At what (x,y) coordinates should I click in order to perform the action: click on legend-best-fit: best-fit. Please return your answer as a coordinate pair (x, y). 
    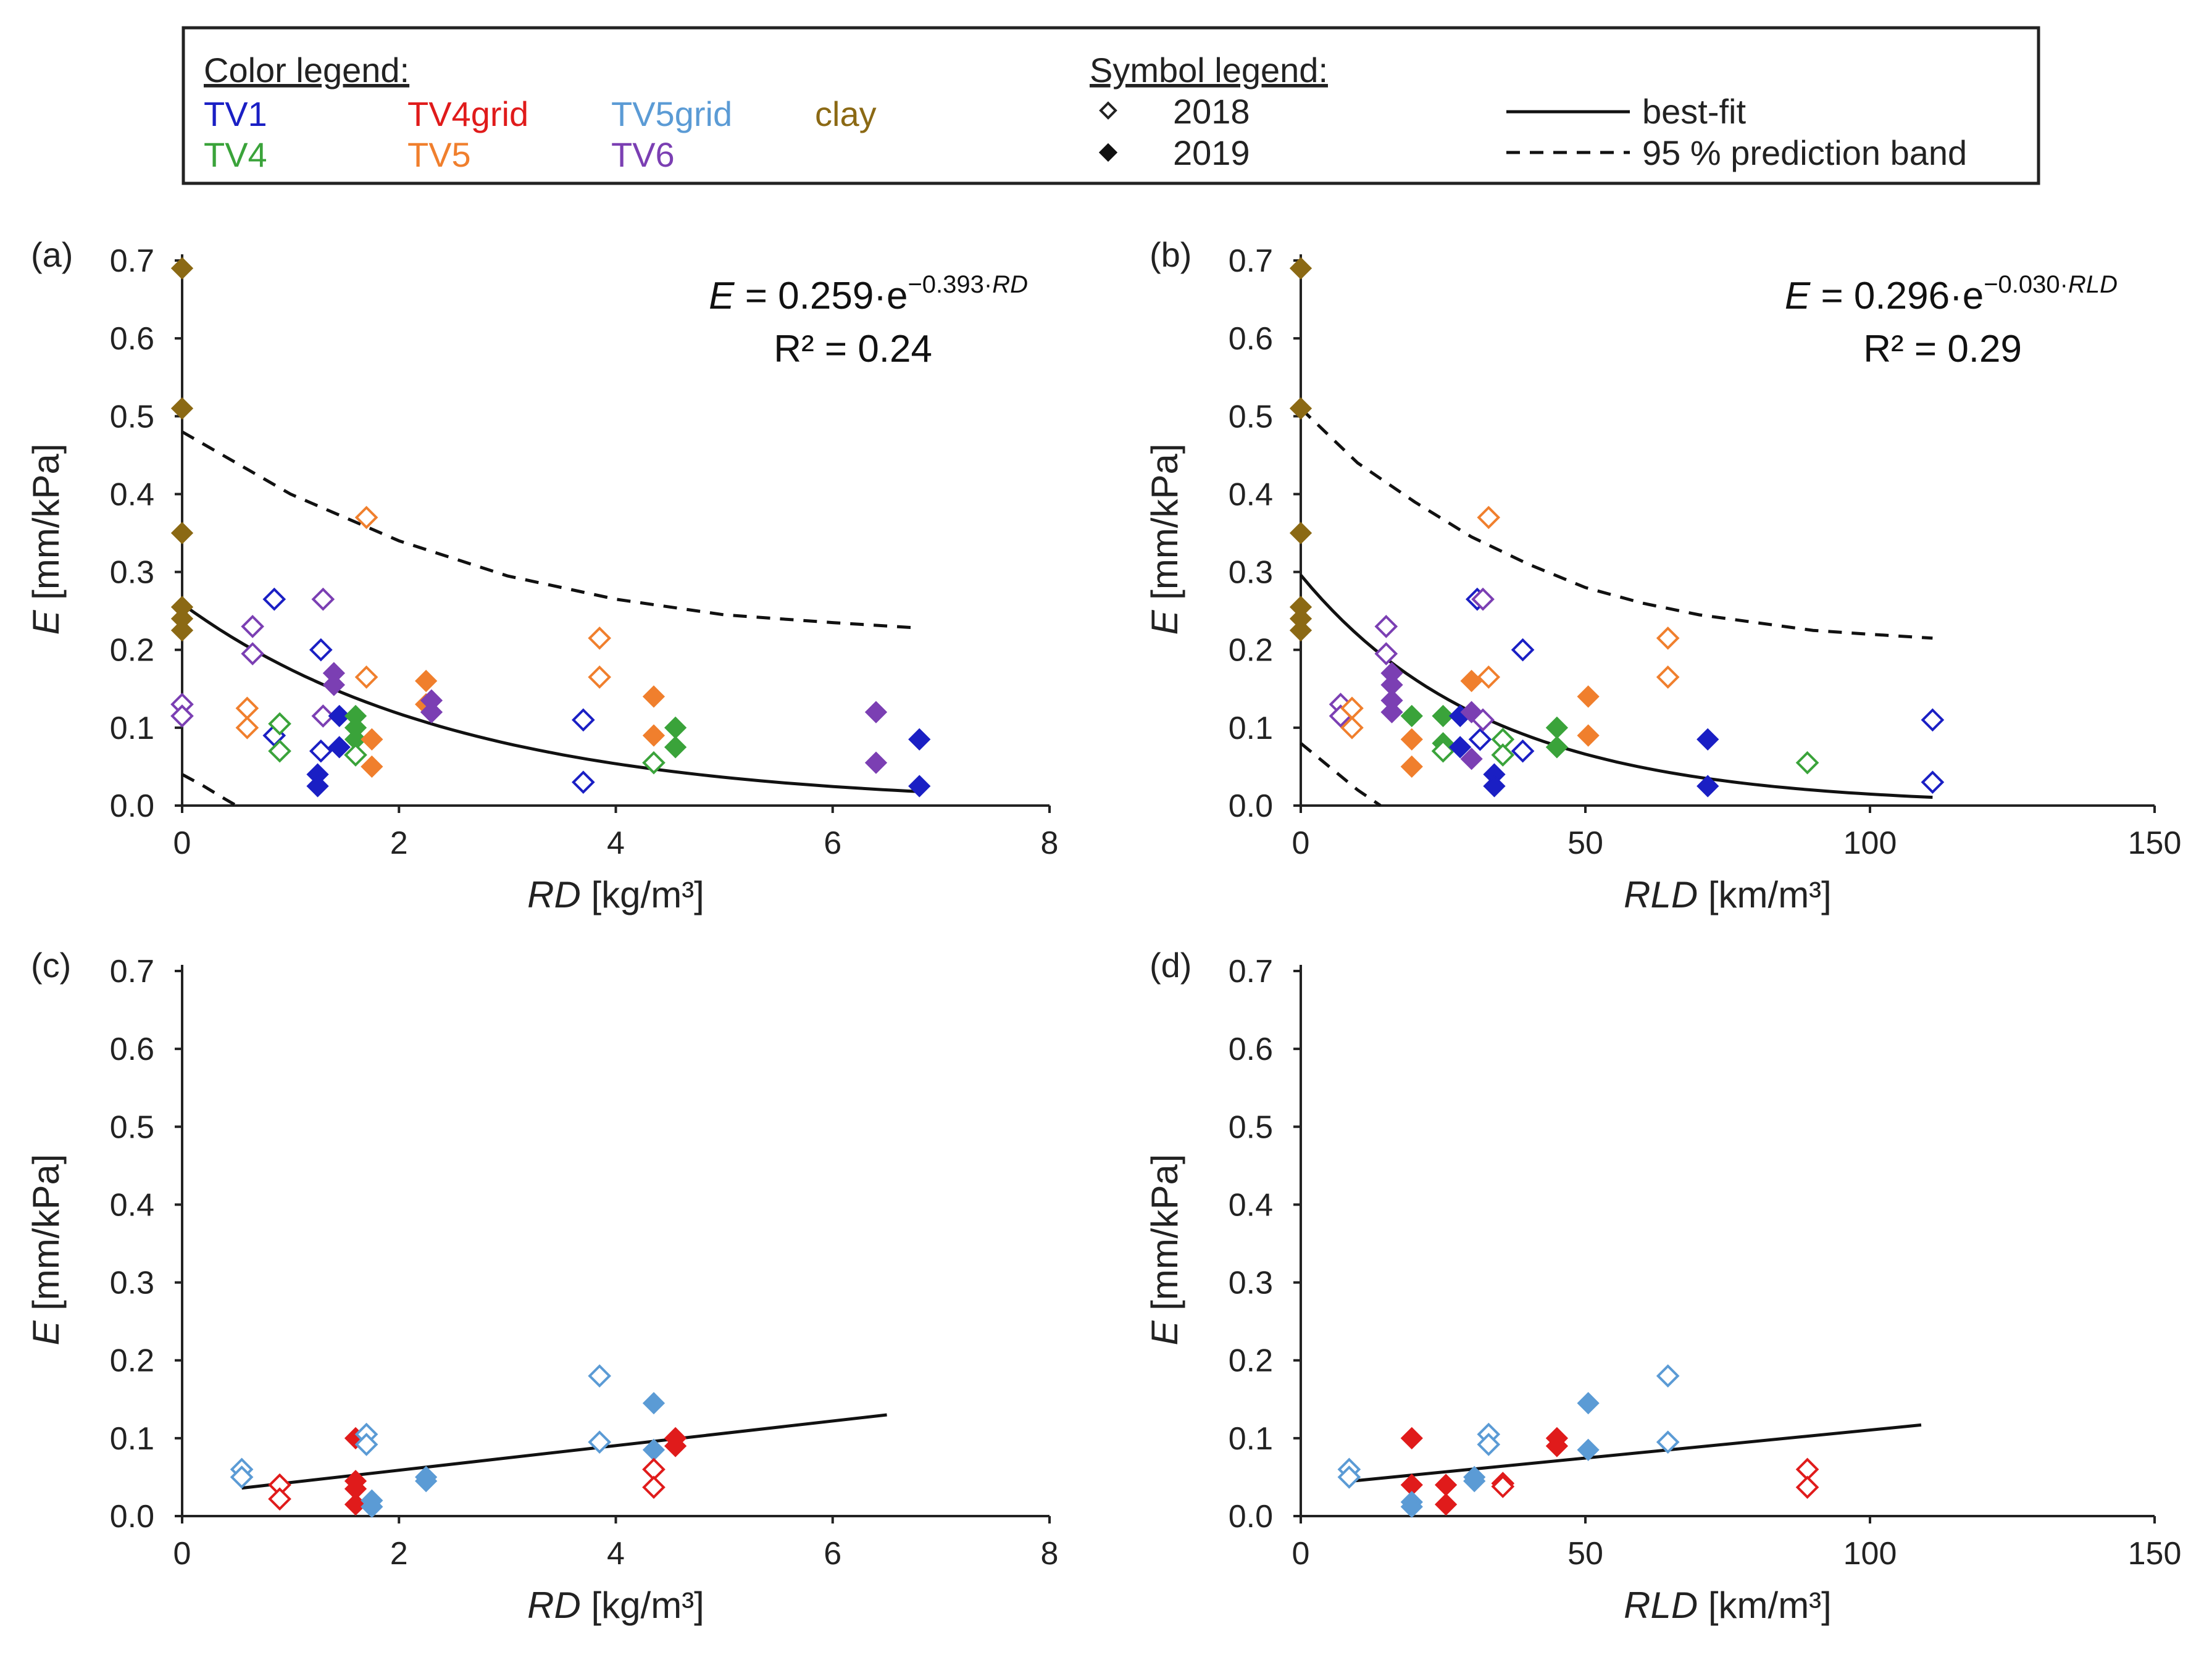
    Looking at the image, I should click on (1694, 111).